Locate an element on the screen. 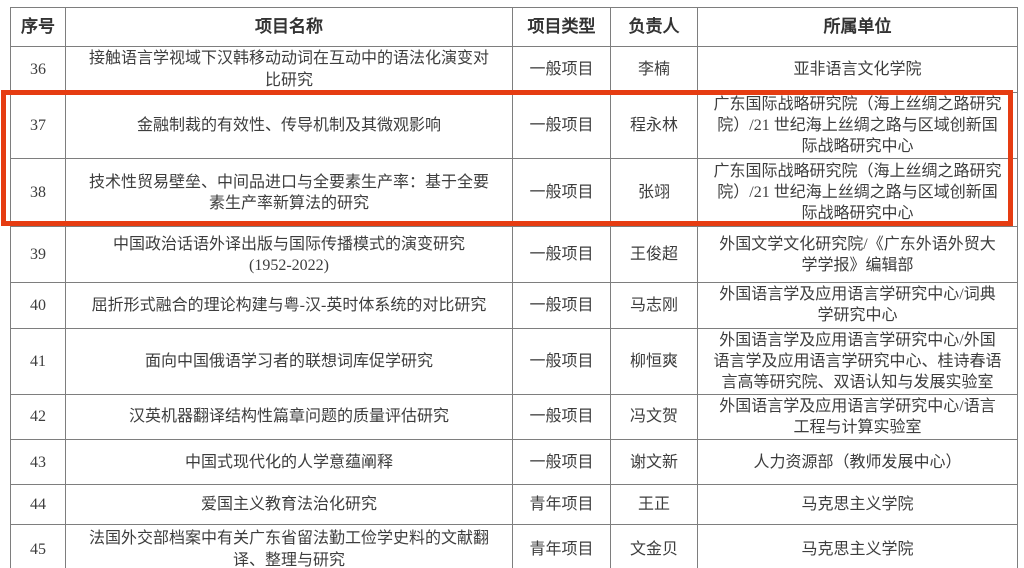  row-number-cell: 45 is located at coordinates (38, 546).